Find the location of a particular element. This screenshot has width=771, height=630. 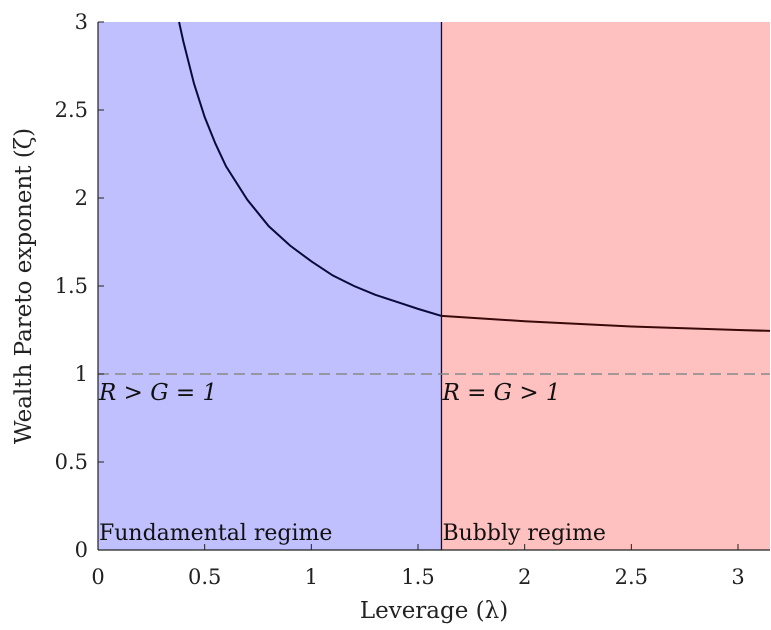

x-tick-label: 1.5 is located at coordinates (417, 577).